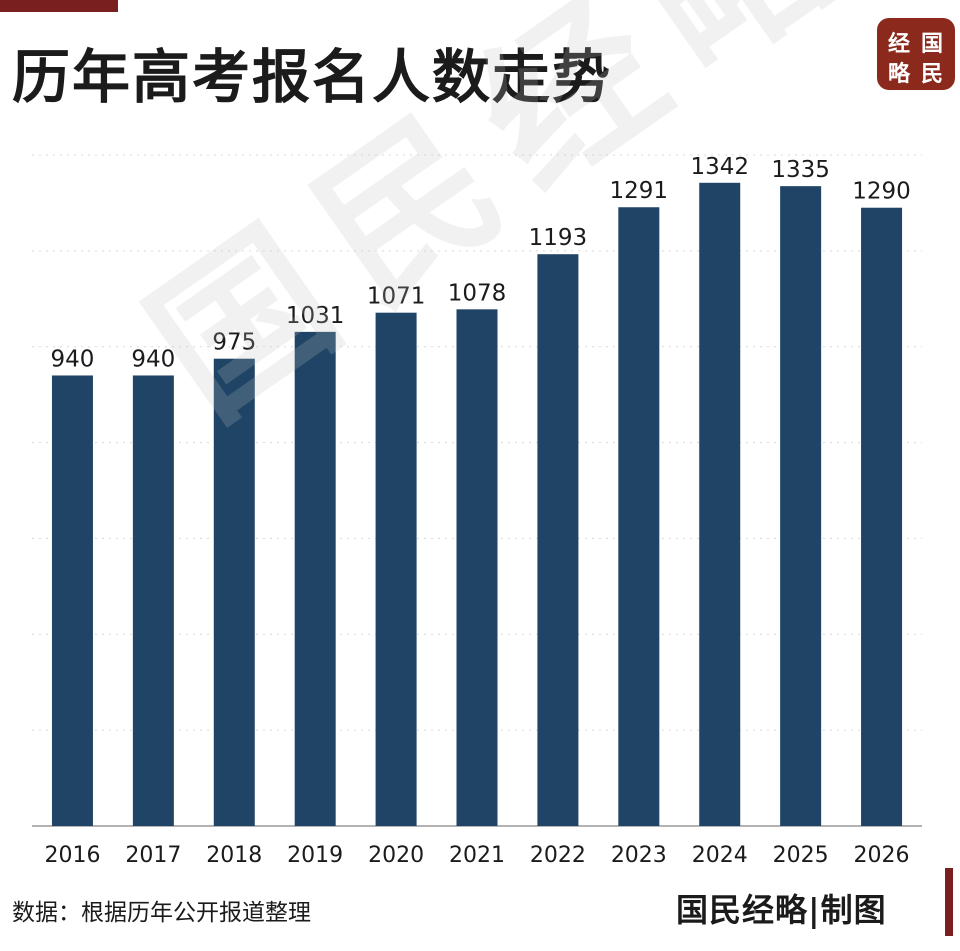 This screenshot has width=960, height=951. I want to click on data-label-2022: 1193, so click(558, 238).